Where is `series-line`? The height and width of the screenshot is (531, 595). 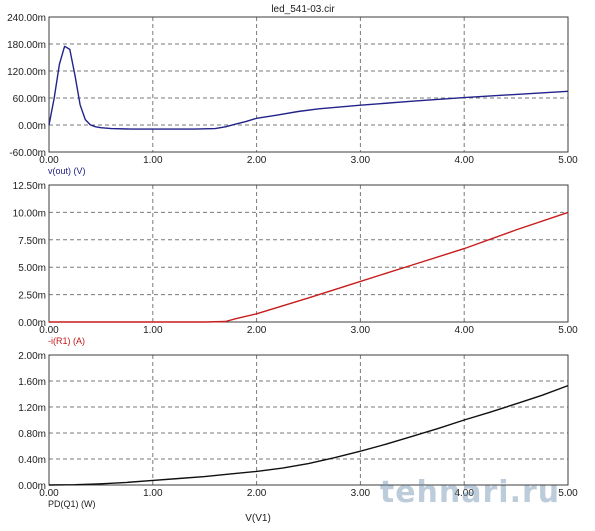
series-line is located at coordinates (308, 87).